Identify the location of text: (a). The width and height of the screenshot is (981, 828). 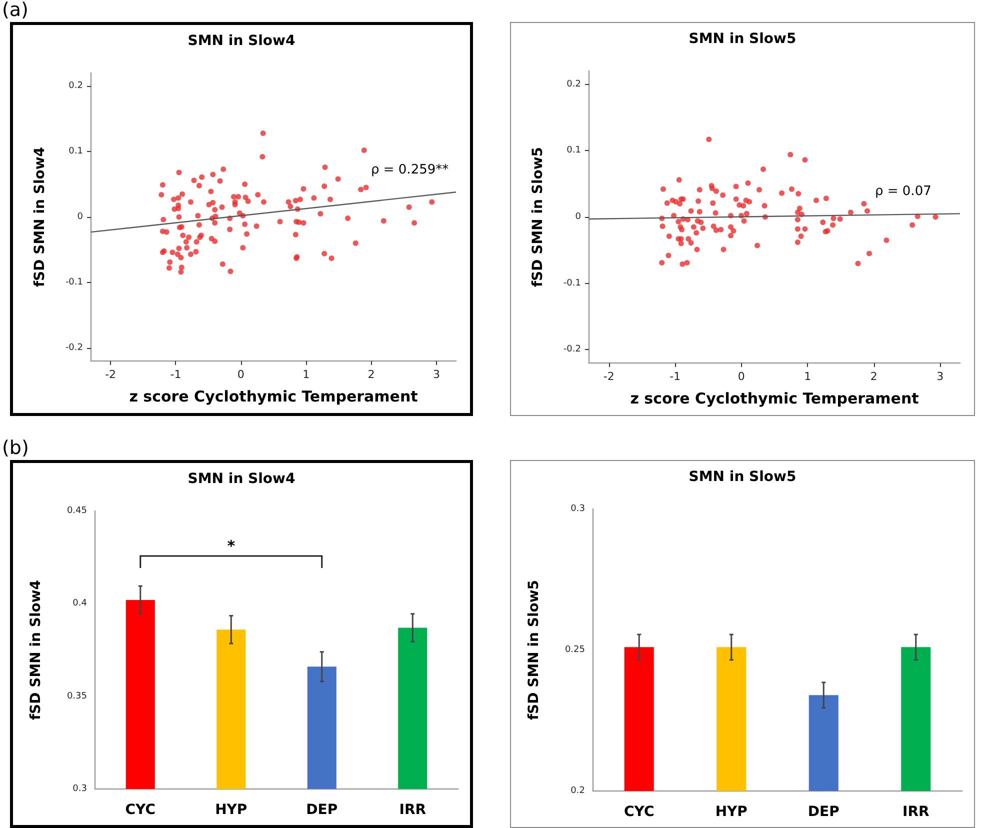
(15, 10).